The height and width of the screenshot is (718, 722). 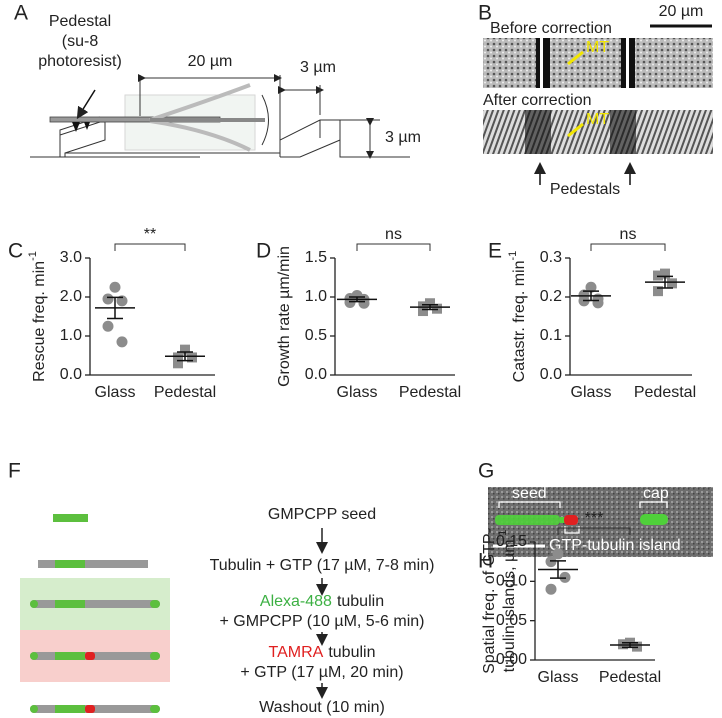 What do you see at coordinates (585, 189) in the screenshot?
I see `pedestals-label: Pedestals` at bounding box center [585, 189].